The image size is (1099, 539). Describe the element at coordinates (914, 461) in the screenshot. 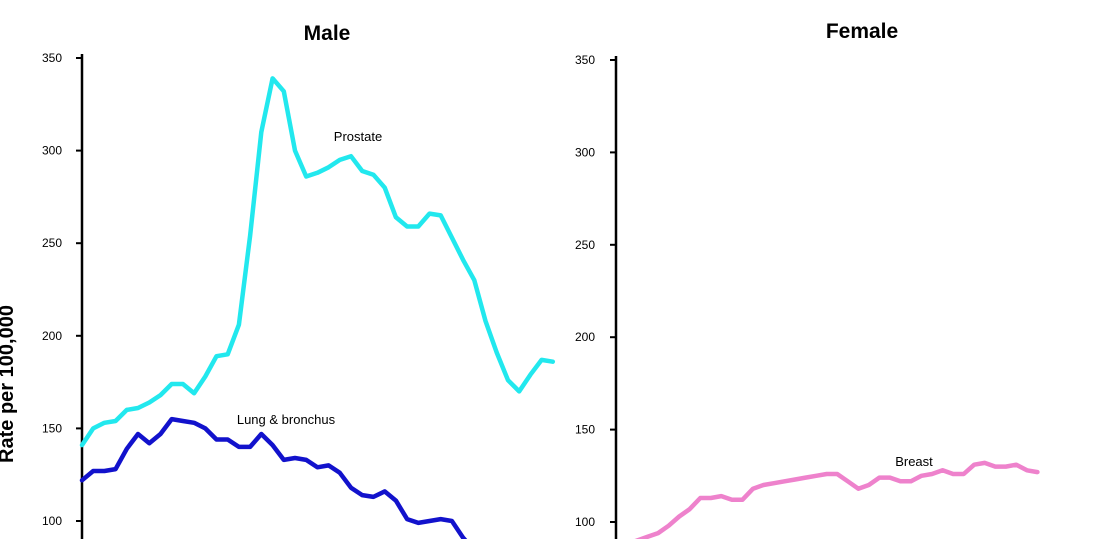

I see `series-label: Breast` at that location.